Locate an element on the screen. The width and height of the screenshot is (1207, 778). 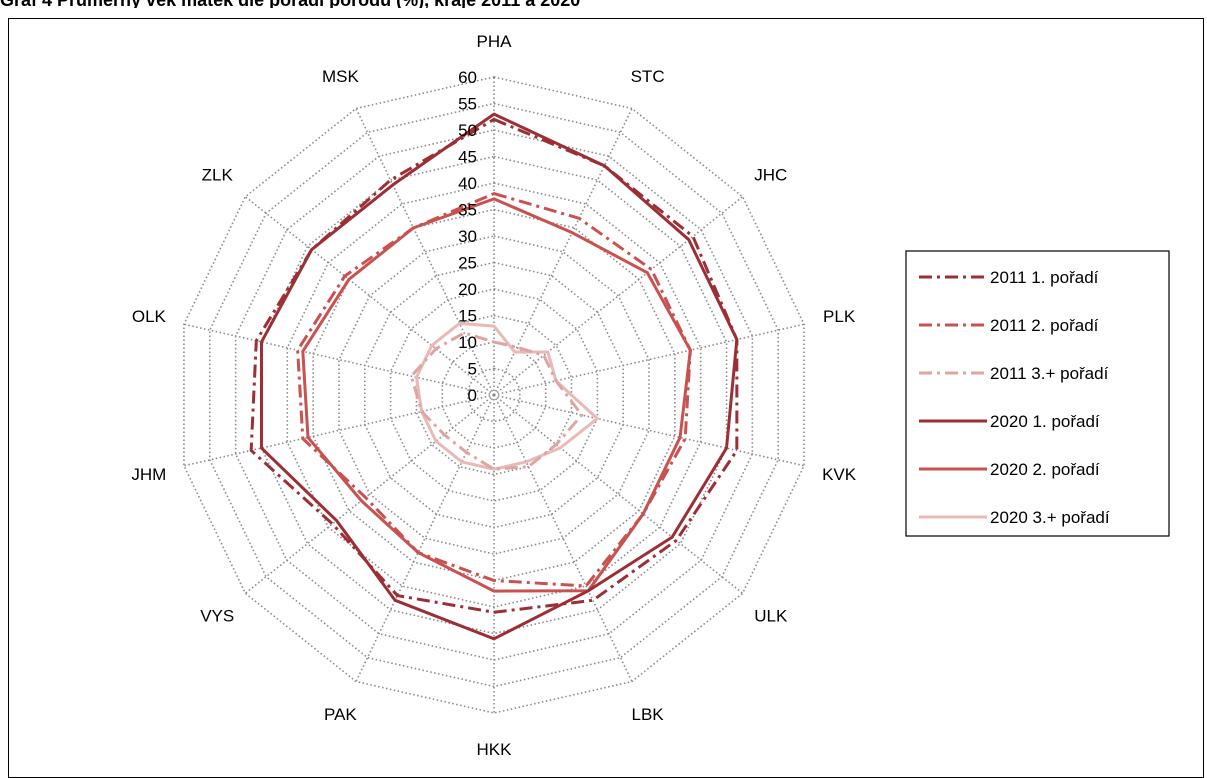
category-label-kvk: KVK is located at coordinates (839, 474).